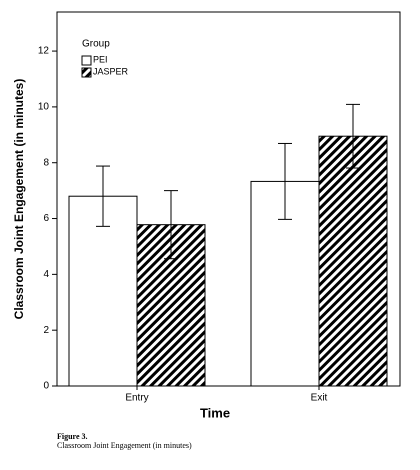 This screenshot has width=420, height=470. Describe the element at coordinates (46, 330) in the screenshot. I see `y-tick-label: 2` at that location.